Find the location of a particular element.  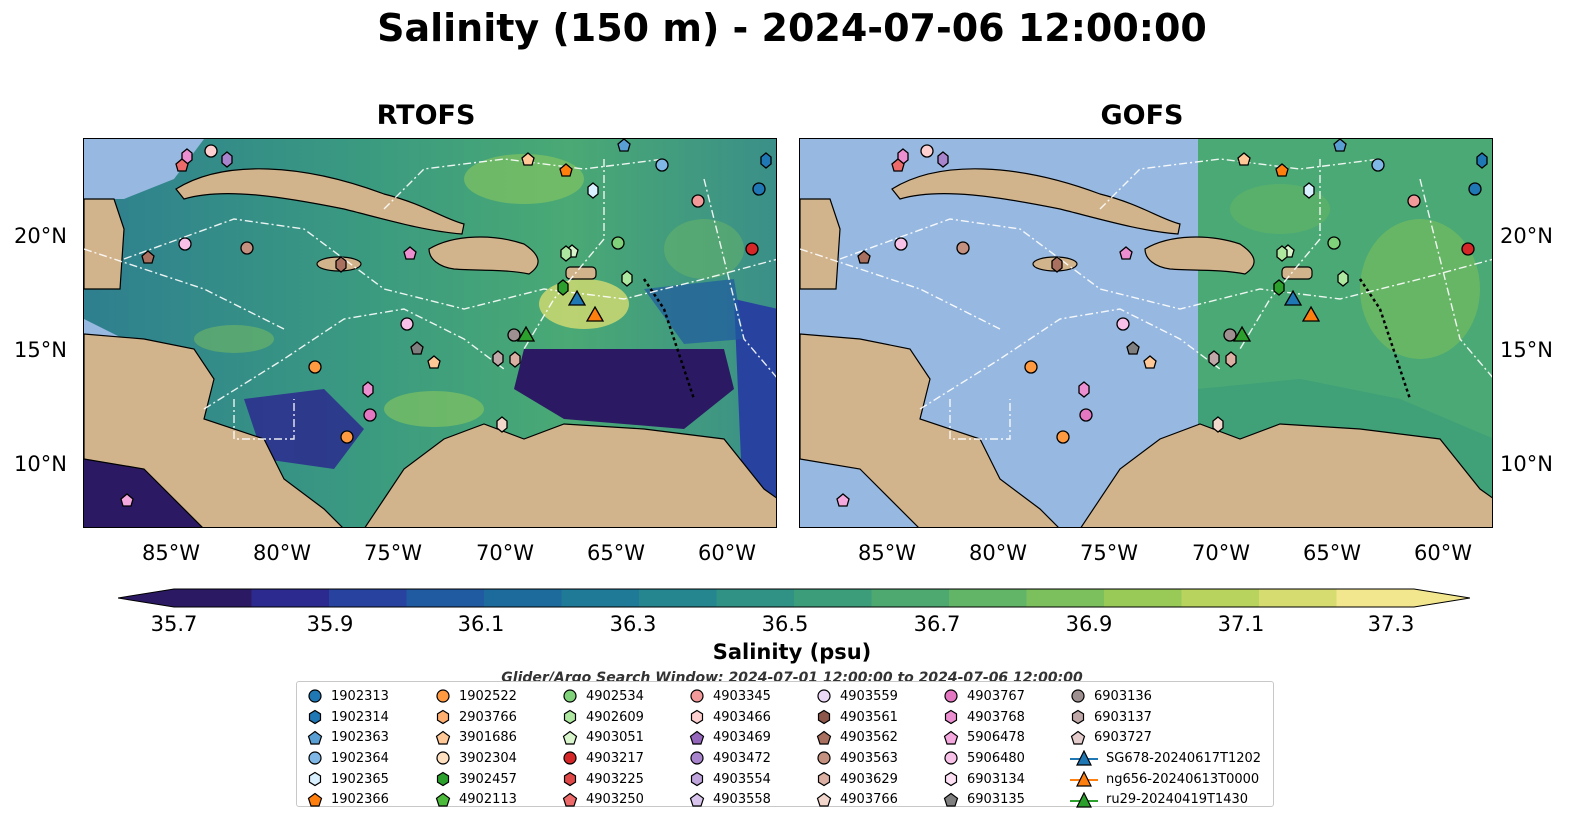

legend-item: 4903250 is located at coordinates (603, 799).